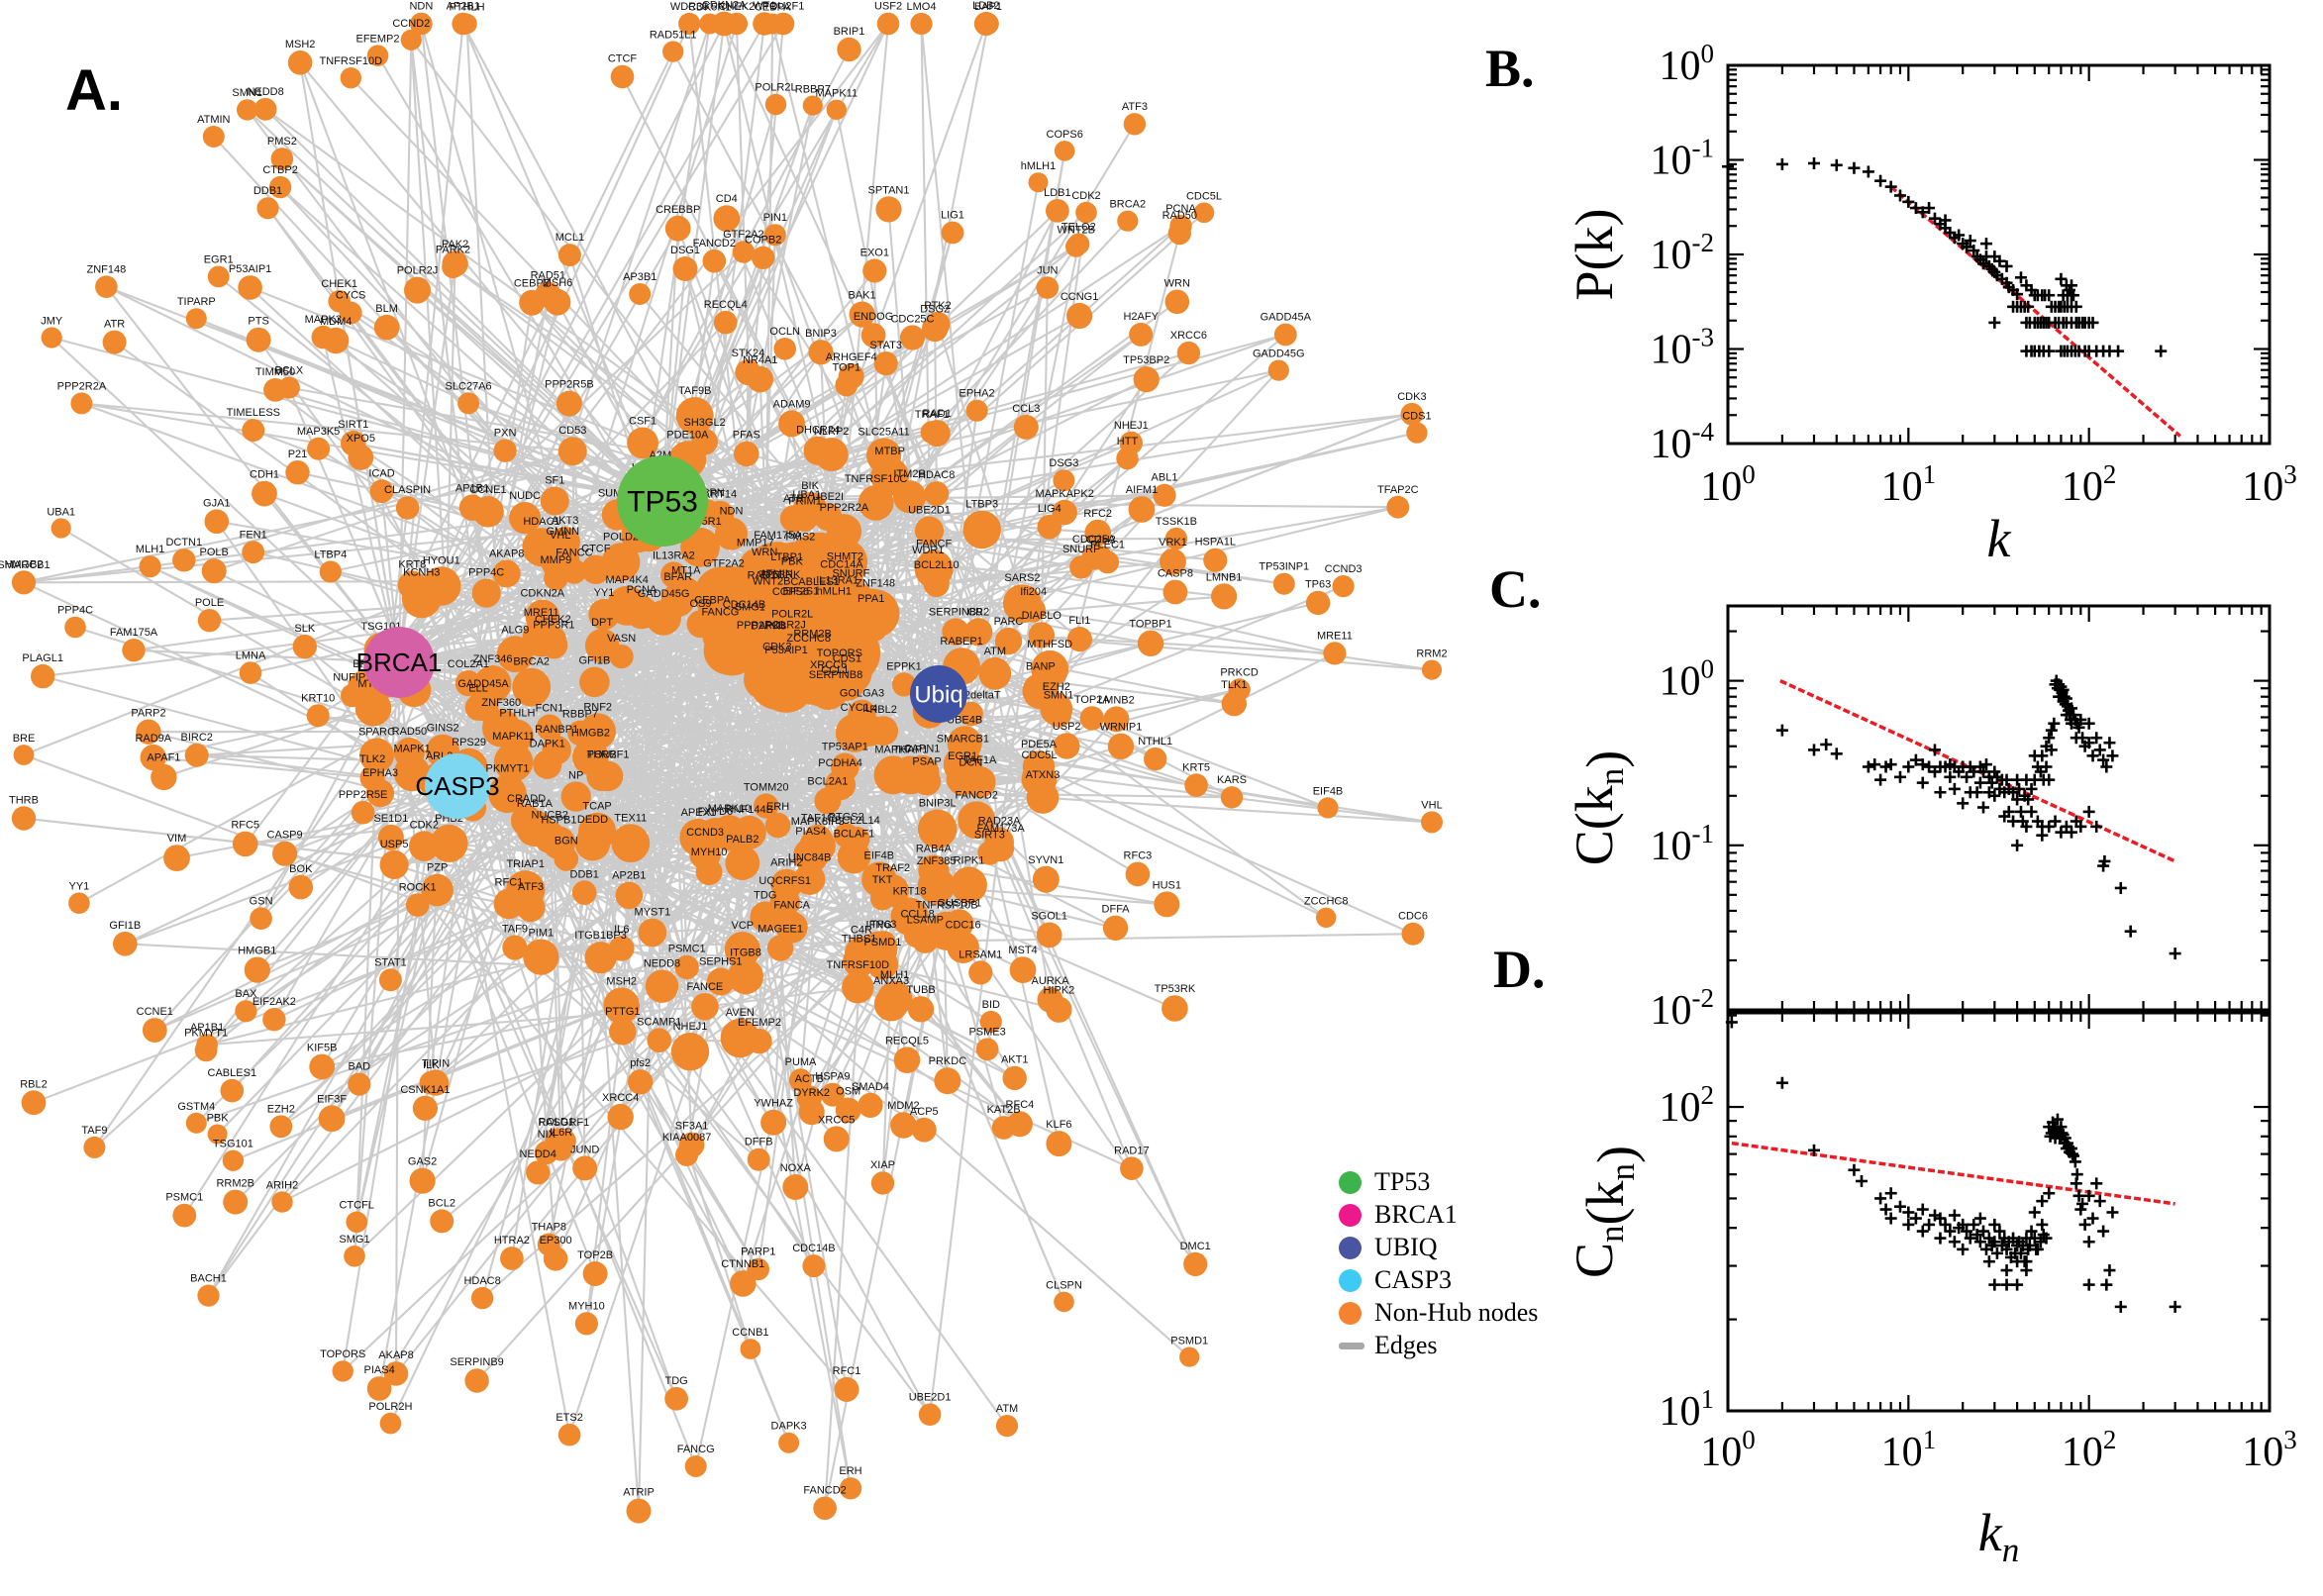 The height and width of the screenshot is (1596, 2323). What do you see at coordinates (1059, 696) in the screenshot?
I see `node-label: SMN1` at bounding box center [1059, 696].